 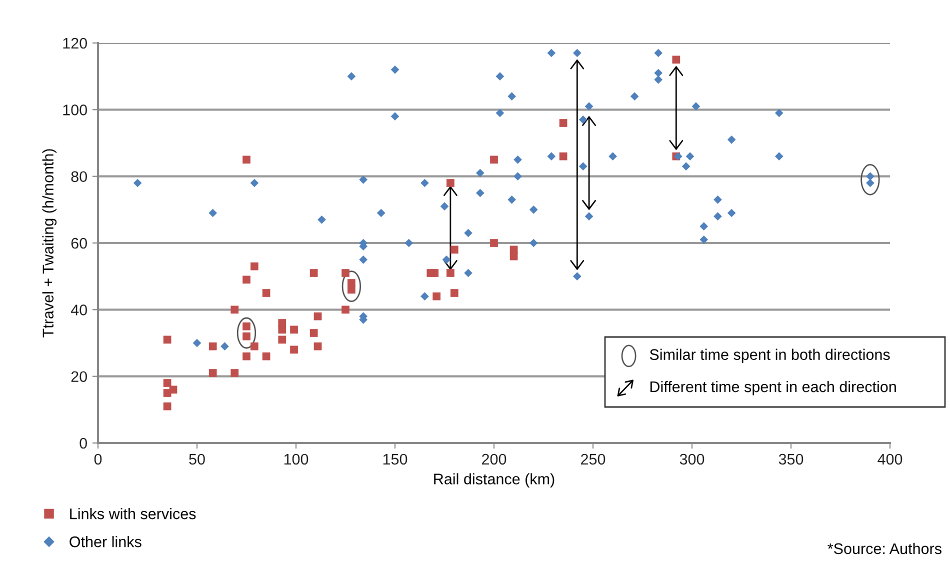 What do you see at coordinates (494, 480) in the screenshot?
I see `x-axis-title: Rail distance (km)` at bounding box center [494, 480].